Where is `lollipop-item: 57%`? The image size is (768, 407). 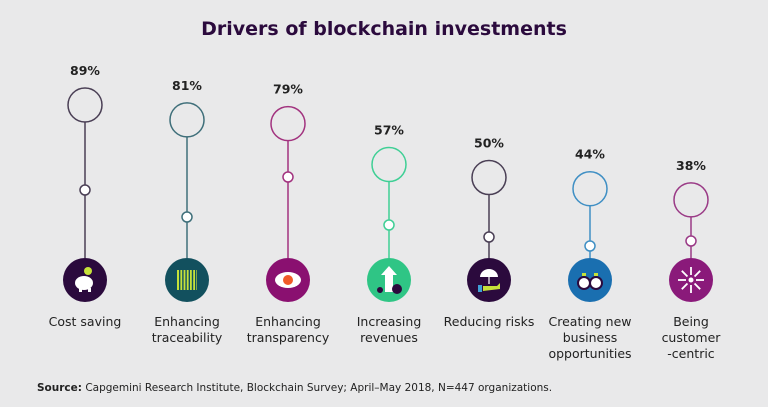 lollipop-item: 57% is located at coordinates (389, 212).